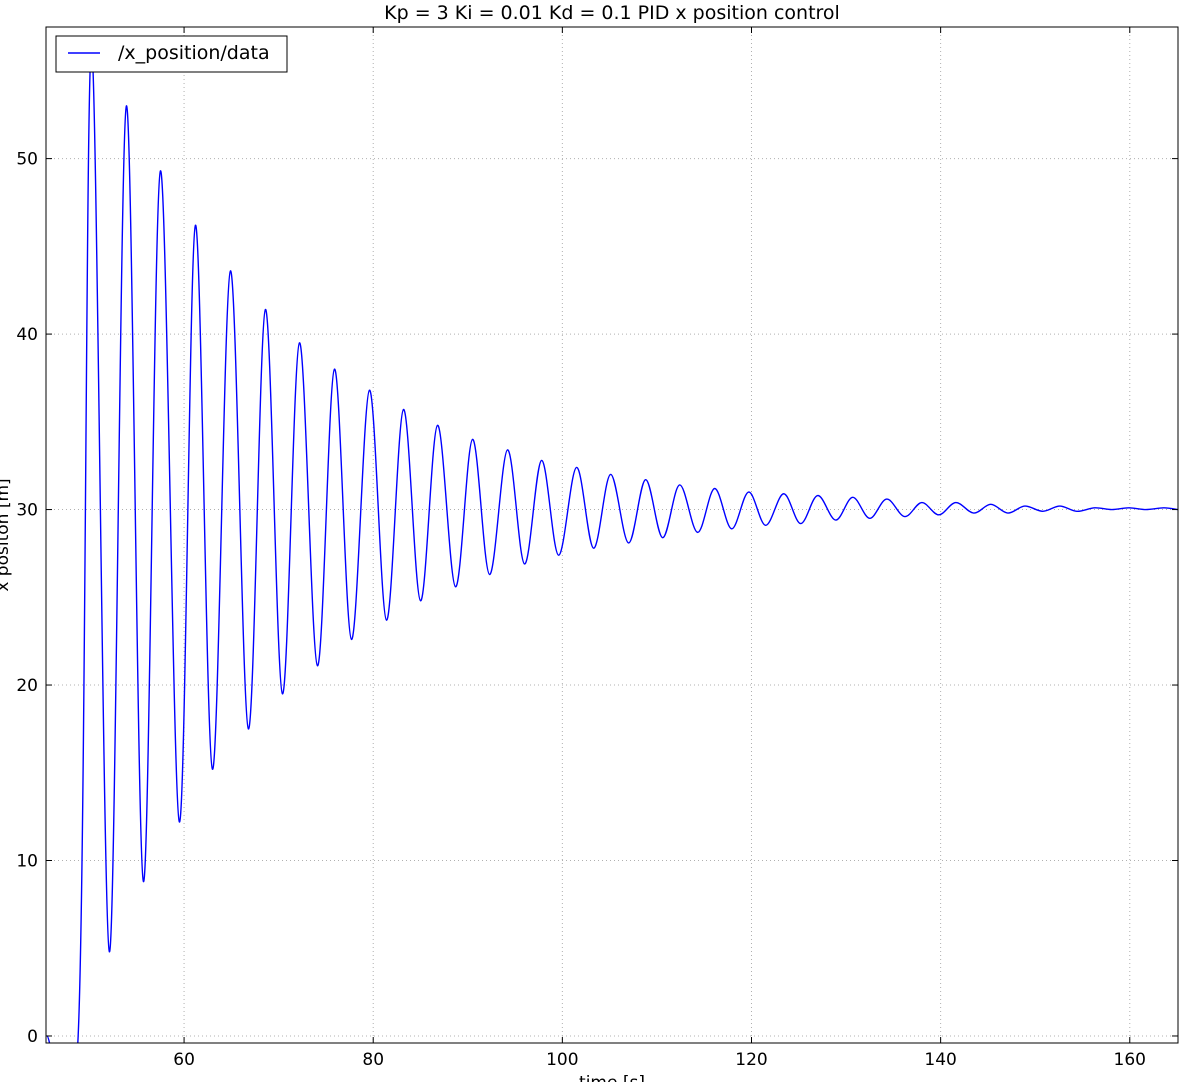 Image resolution: width=1196 pixels, height=1082 pixels. Describe the element at coordinates (940, 1060) in the screenshot. I see `x-tick-label: 140` at that location.